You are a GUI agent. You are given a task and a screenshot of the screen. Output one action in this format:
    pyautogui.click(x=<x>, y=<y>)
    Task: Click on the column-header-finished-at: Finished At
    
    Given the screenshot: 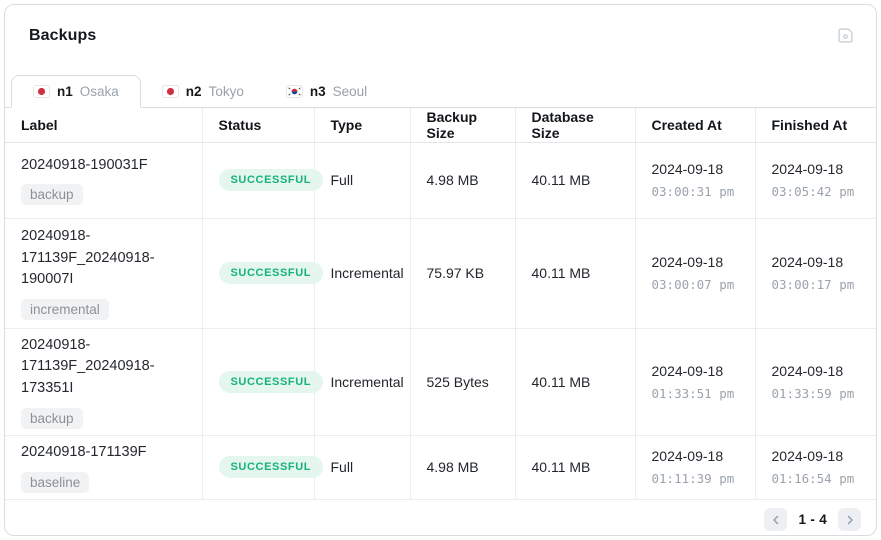 What is the action you would take?
    pyautogui.click(x=815, y=125)
    